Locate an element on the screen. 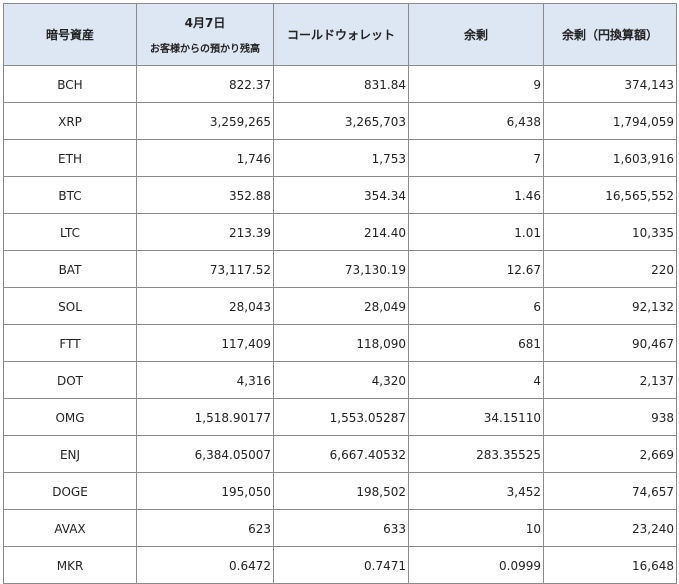  cell-asset-symbol: FTT is located at coordinates (70, 343).